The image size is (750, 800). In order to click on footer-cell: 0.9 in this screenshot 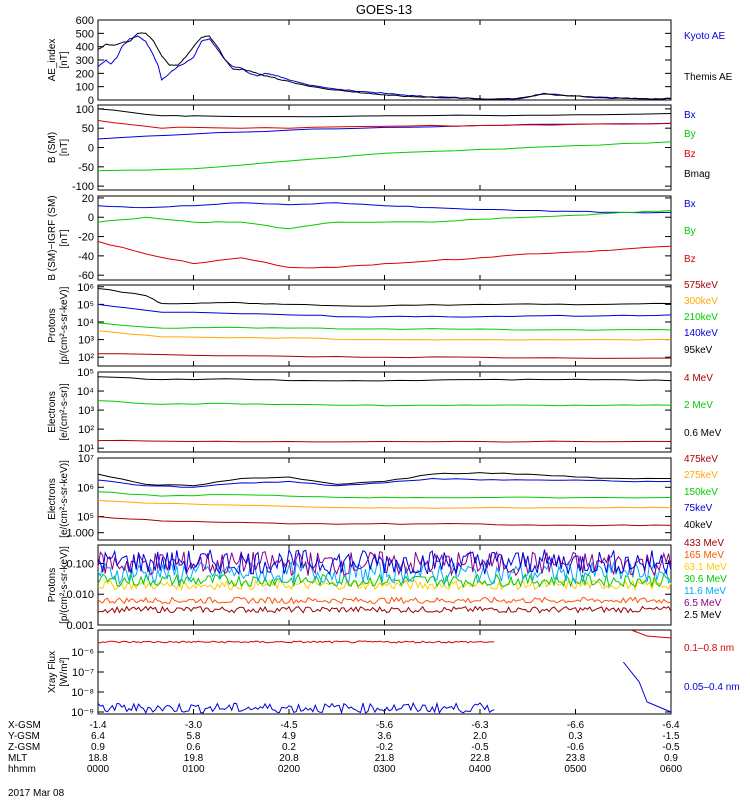, I will do `click(98, 747)`.